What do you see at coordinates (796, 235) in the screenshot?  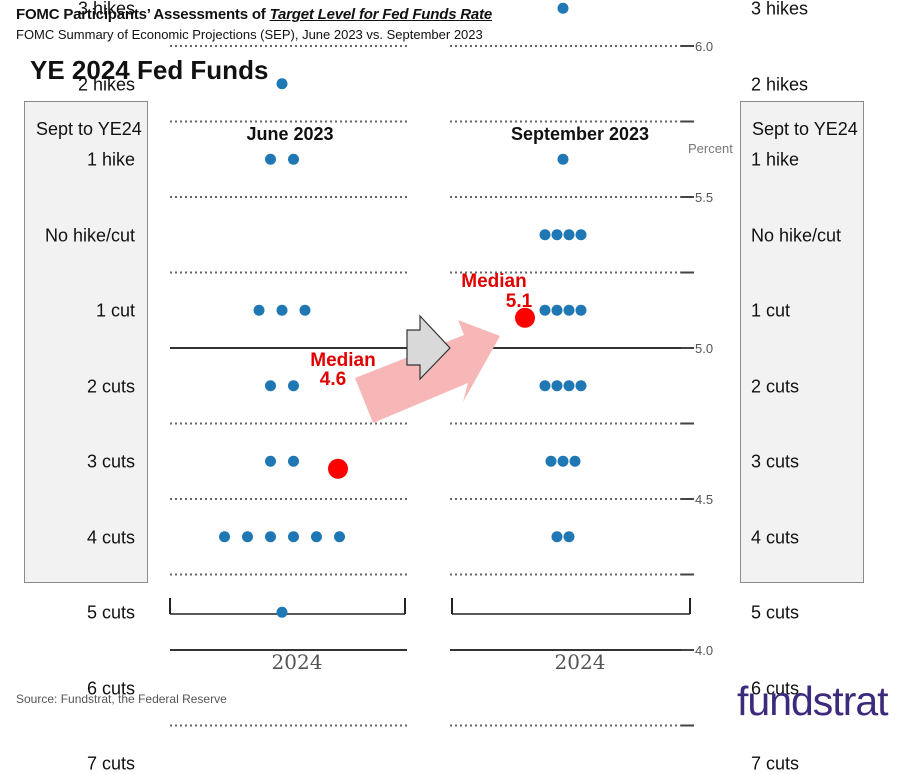 I see `right-side-label: No hike/cut` at bounding box center [796, 235].